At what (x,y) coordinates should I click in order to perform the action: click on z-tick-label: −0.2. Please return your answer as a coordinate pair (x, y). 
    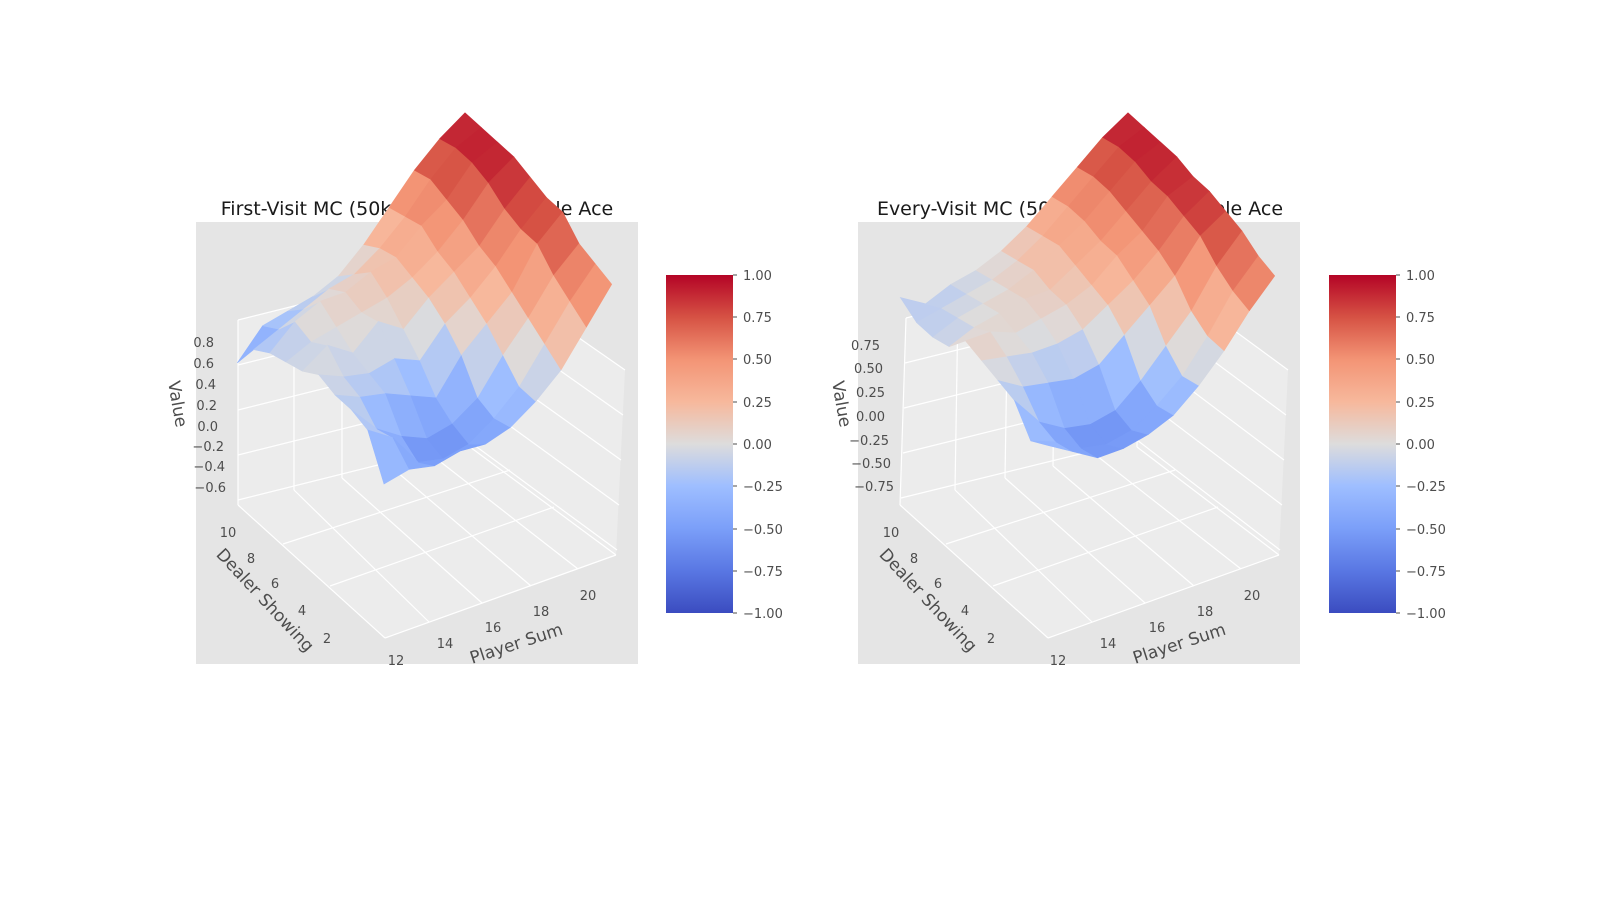
    Looking at the image, I should click on (208, 447).